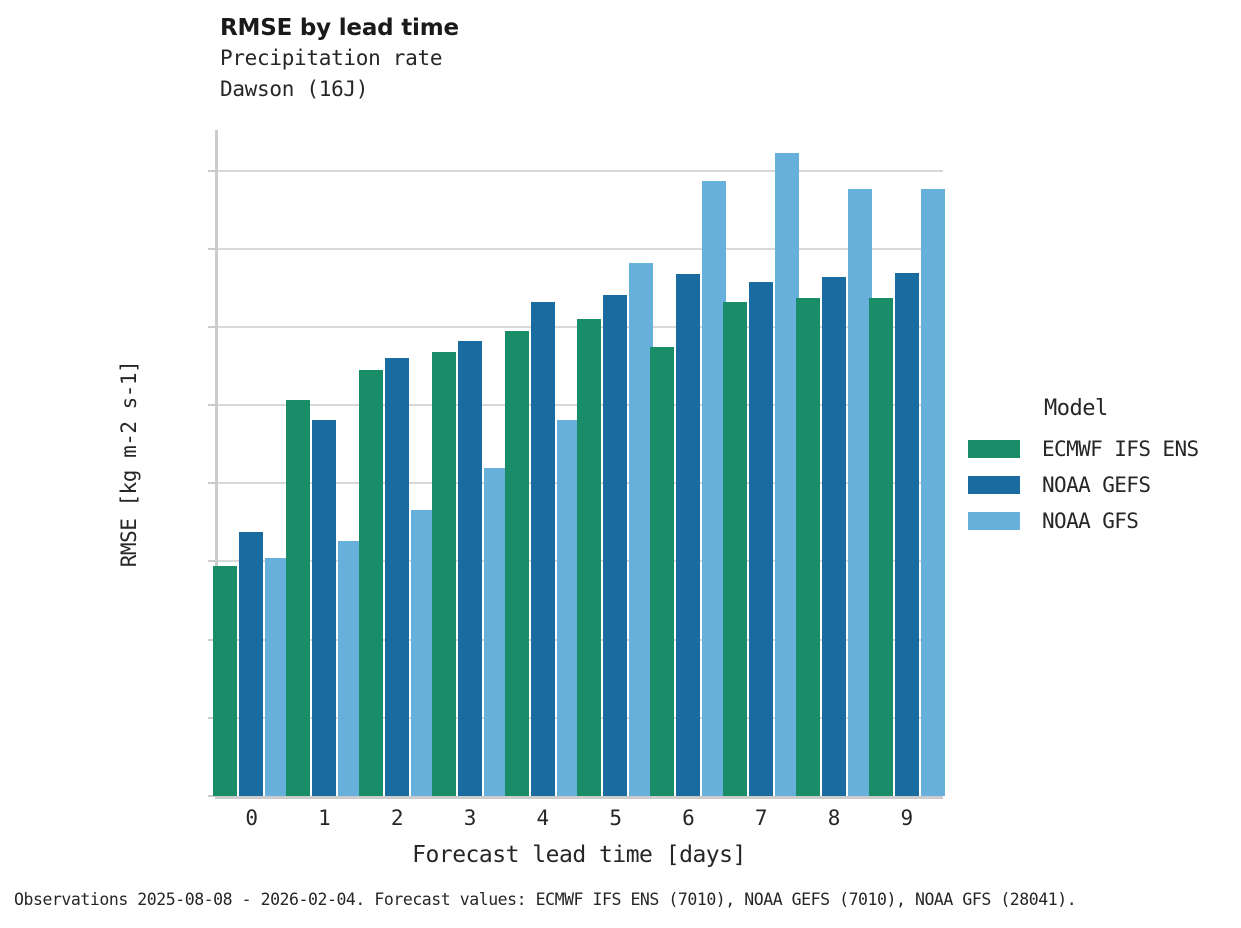 Image resolution: width=1241 pixels, height=928 pixels. What do you see at coordinates (615, 818) in the screenshot?
I see `x-tick-label: 5` at bounding box center [615, 818].